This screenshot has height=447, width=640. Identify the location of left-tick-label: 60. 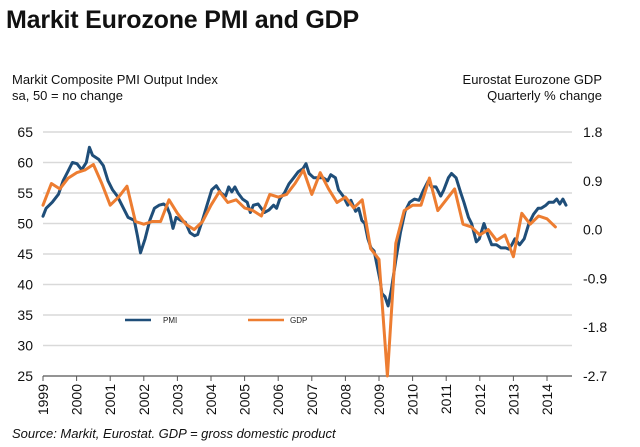
(25, 163).